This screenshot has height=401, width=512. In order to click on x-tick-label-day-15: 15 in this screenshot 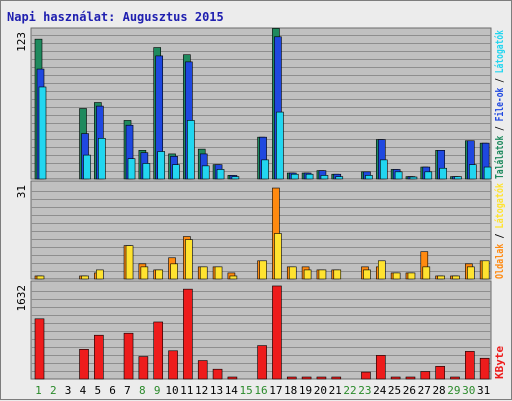, I will do `click(246, 390)`.